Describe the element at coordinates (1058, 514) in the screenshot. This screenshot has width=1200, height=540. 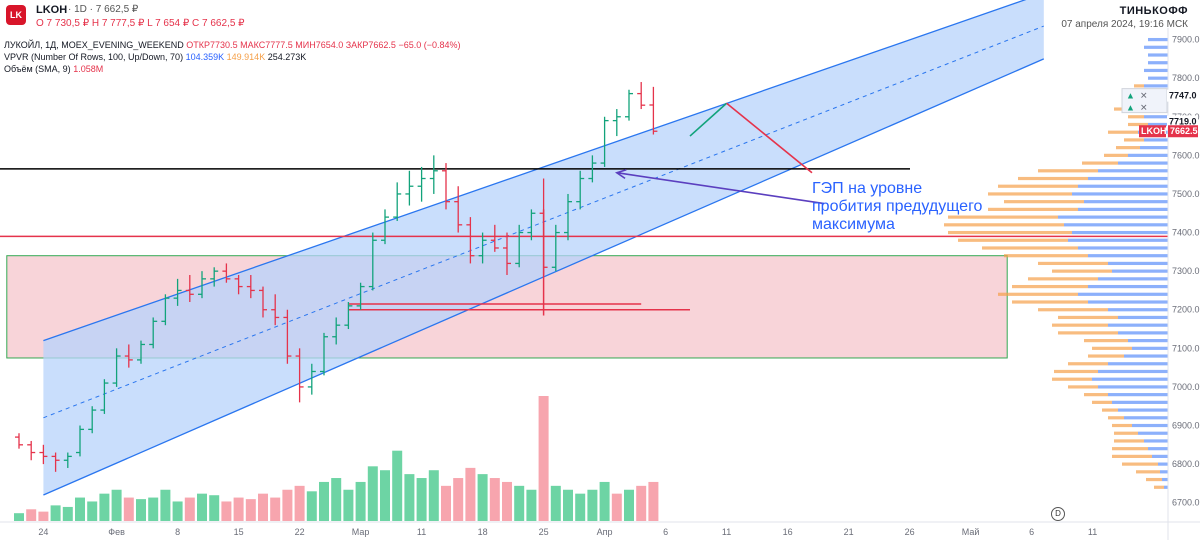
I see `dividend-badge: D` at that location.